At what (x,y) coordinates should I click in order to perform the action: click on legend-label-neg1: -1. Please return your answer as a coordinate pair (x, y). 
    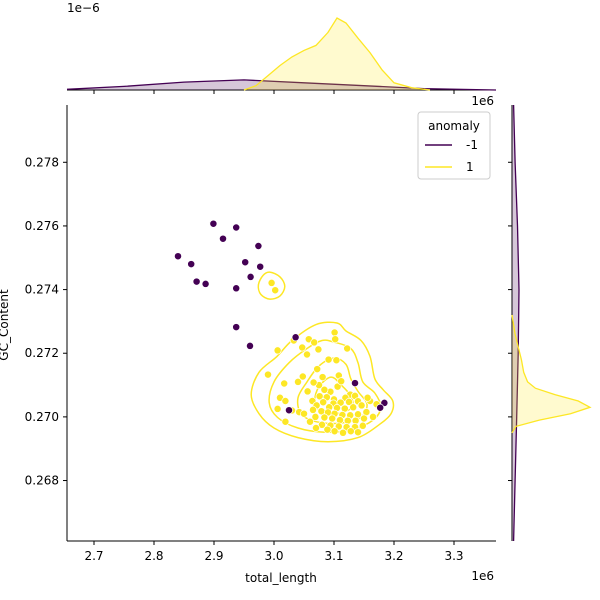
    Looking at the image, I should click on (472, 145).